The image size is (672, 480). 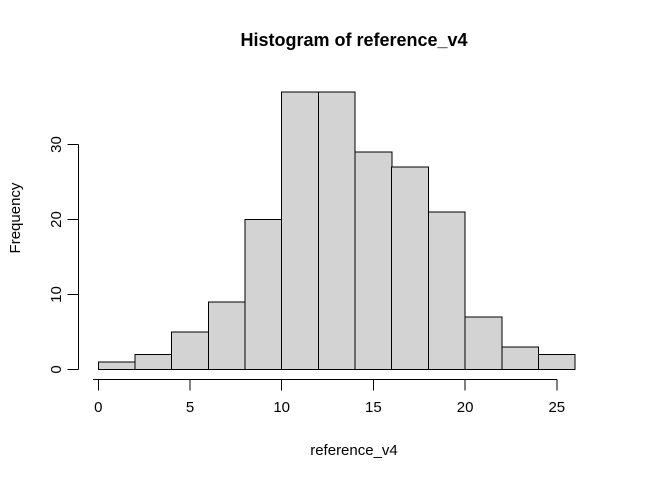 I want to click on x-axis-tick-label: 25, so click(x=556, y=407).